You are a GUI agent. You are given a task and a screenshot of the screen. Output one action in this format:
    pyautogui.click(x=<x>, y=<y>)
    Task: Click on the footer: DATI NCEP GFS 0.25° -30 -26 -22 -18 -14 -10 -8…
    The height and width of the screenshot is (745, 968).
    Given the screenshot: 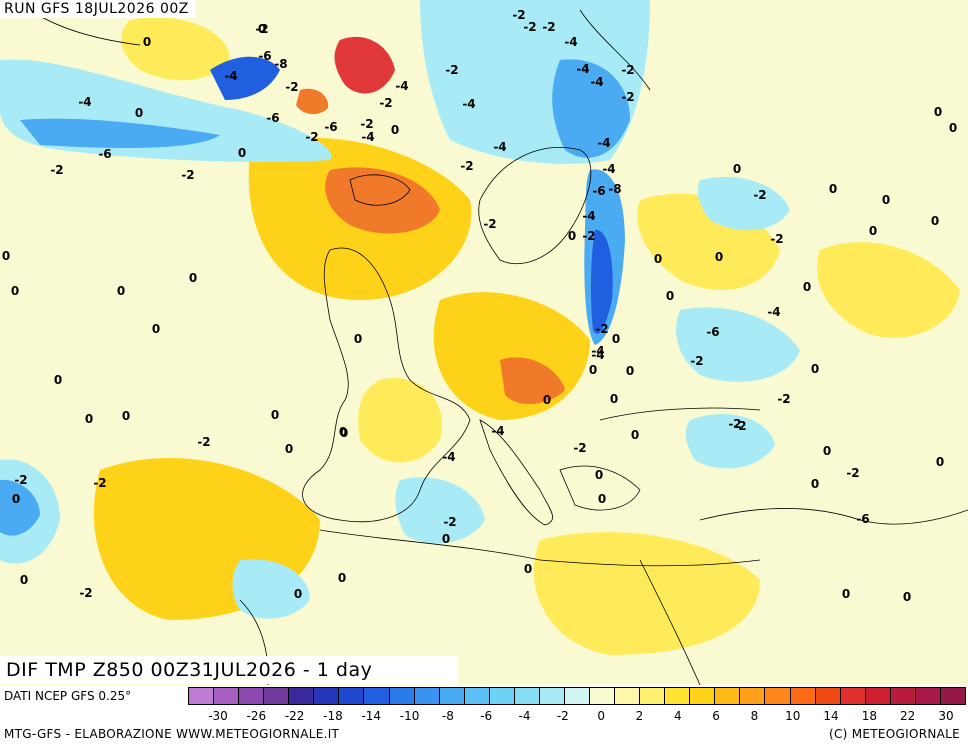 What is the action you would take?
    pyautogui.click(x=484, y=715)
    